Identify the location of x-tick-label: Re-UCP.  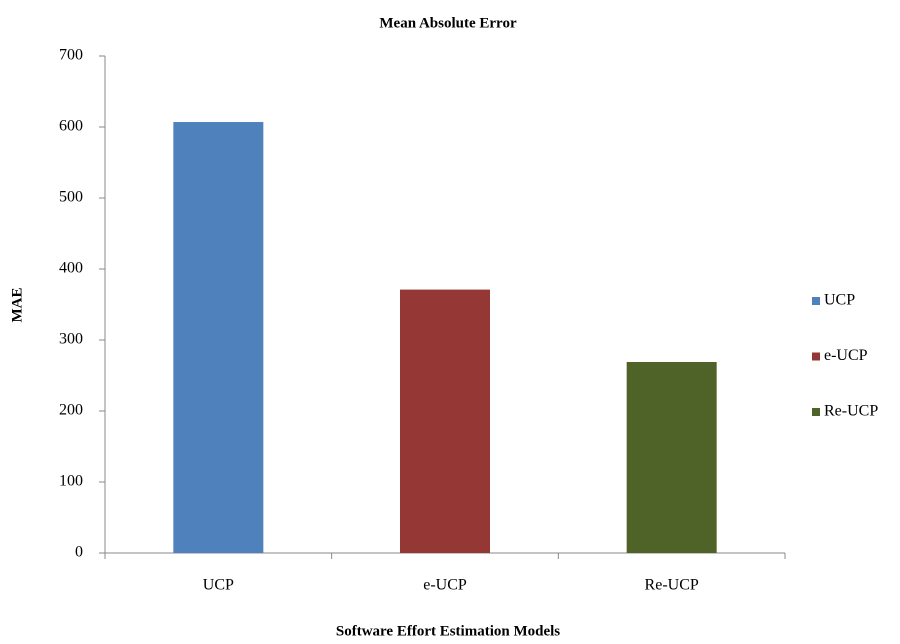
(672, 585).